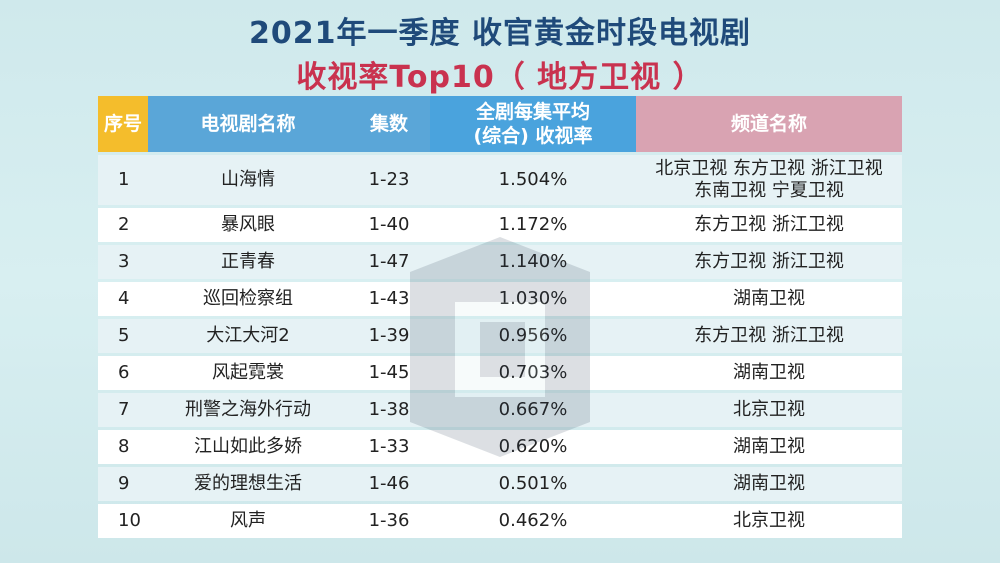  I want to click on cell-name: 爱的理想生活, so click(248, 484).